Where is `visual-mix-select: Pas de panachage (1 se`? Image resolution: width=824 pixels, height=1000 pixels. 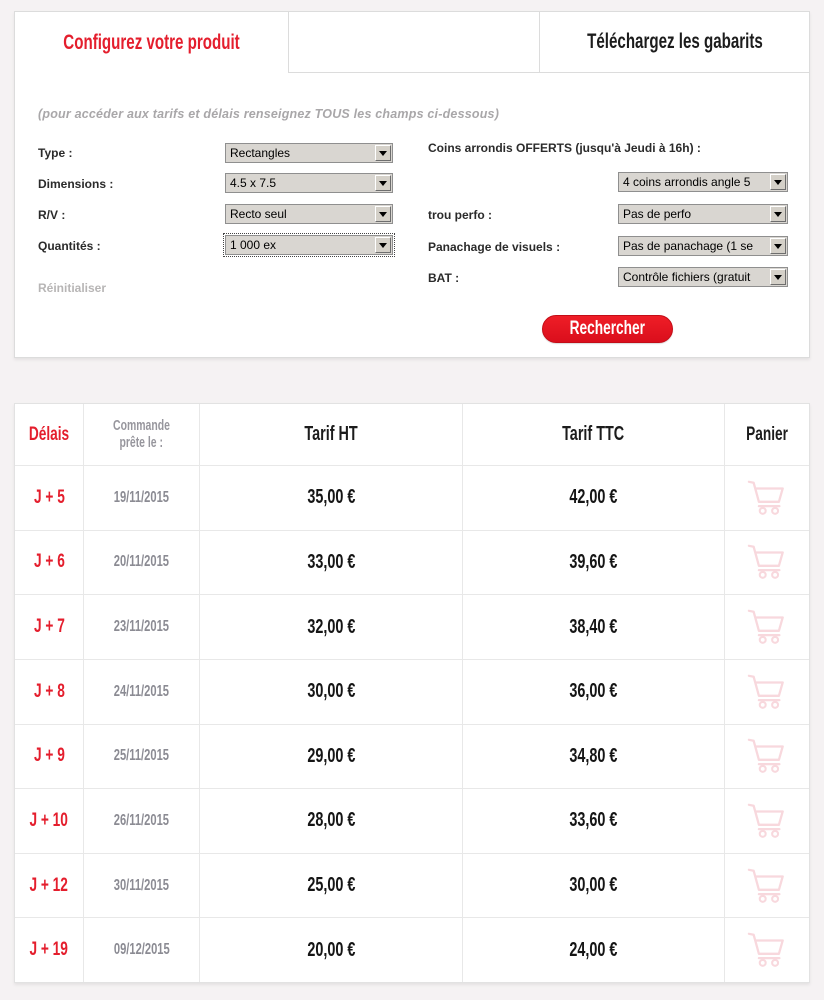
visual-mix-select: Pas de panachage (1 se is located at coordinates (703, 246).